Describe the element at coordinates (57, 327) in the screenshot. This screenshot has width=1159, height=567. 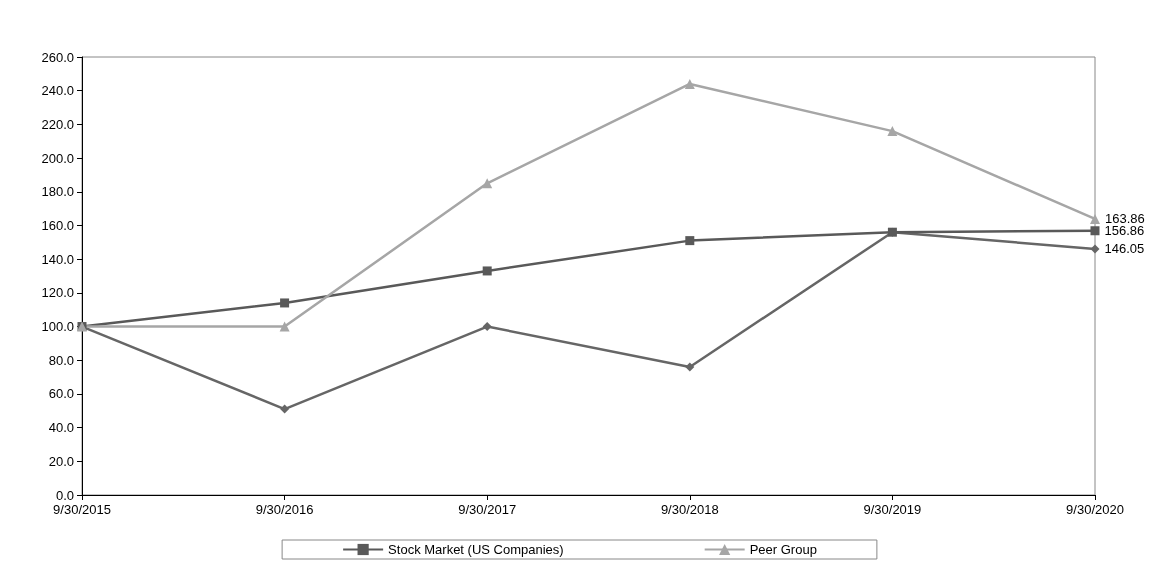
I see `y-tick-label: 100.0` at that location.